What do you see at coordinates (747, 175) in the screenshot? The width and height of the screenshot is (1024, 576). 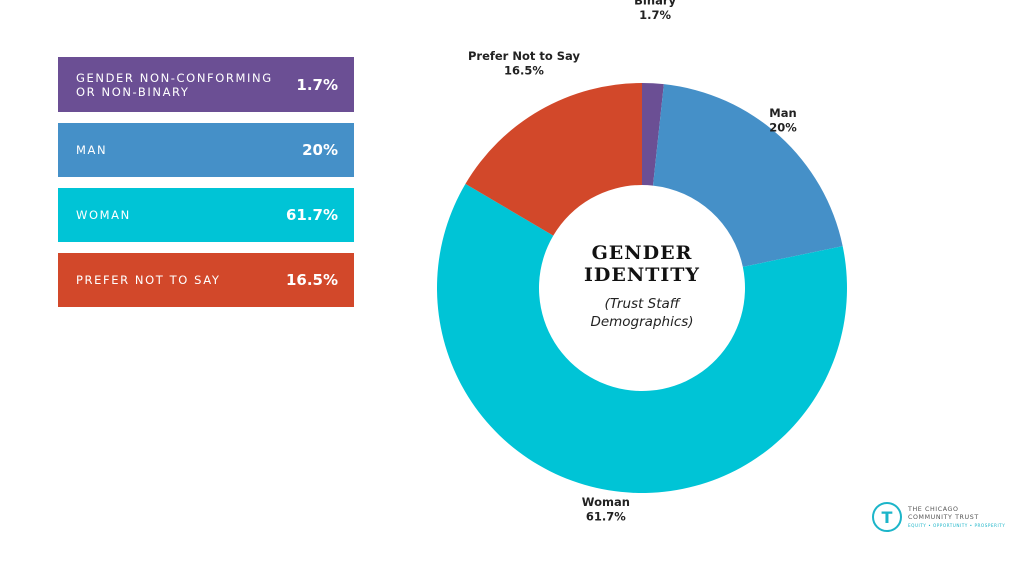 I see `slice-man` at bounding box center [747, 175].